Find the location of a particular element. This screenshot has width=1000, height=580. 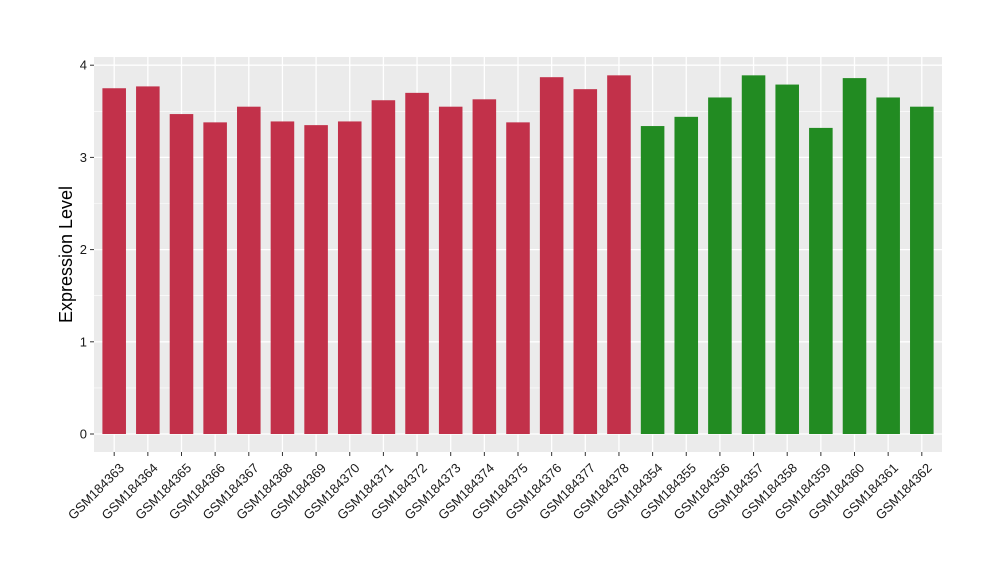

bar-GSM184373 is located at coordinates (450, 270).